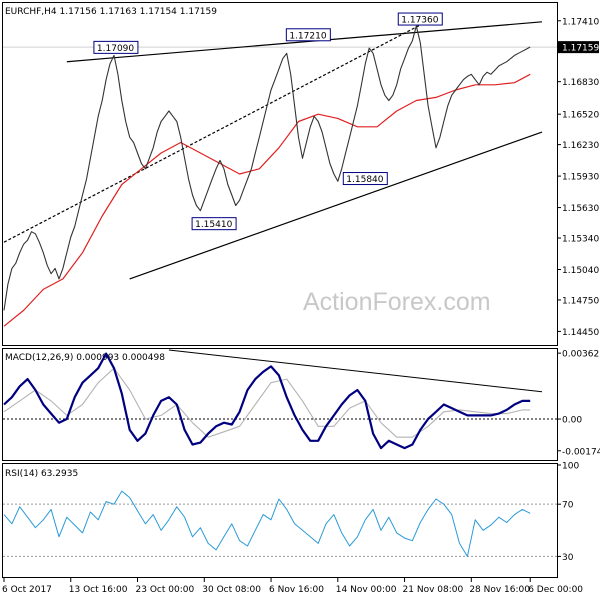  What do you see at coordinates (580, 209) in the screenshot?
I see `y-tick-label: 1.15630` at bounding box center [580, 209].